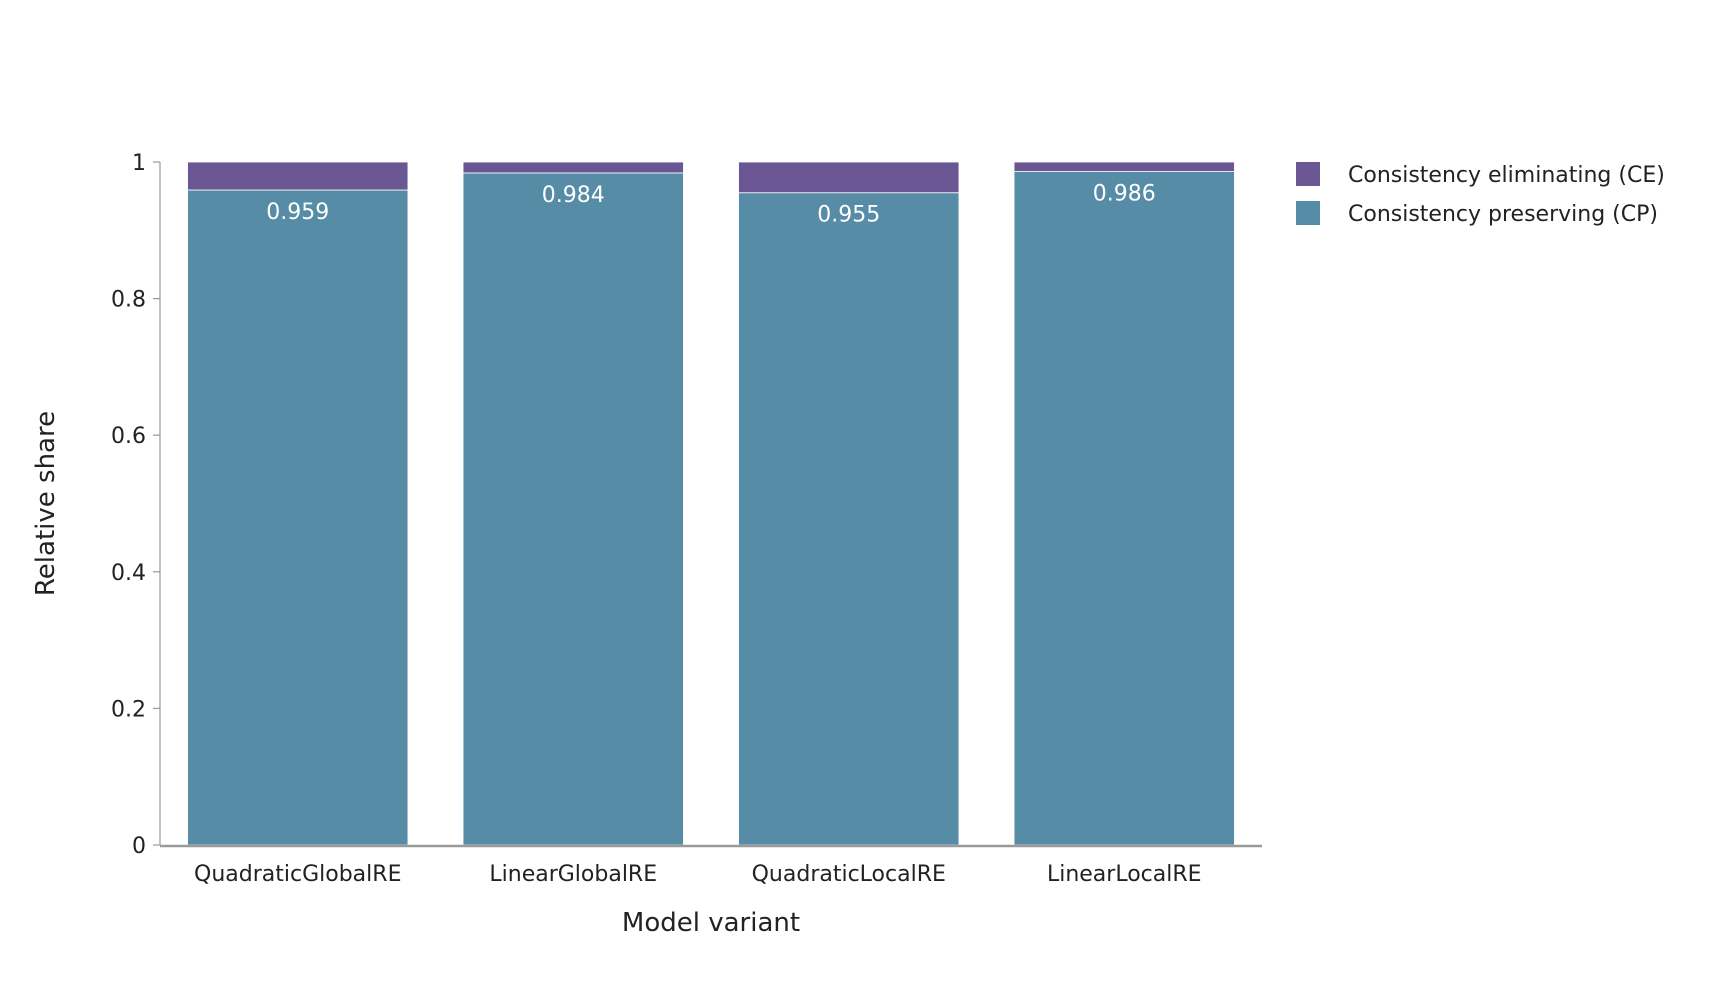 This screenshot has width=1720, height=1004. Describe the element at coordinates (573, 874) in the screenshot. I see `x-tick-label-linearglobalre: LinearGlobalRE` at that location.